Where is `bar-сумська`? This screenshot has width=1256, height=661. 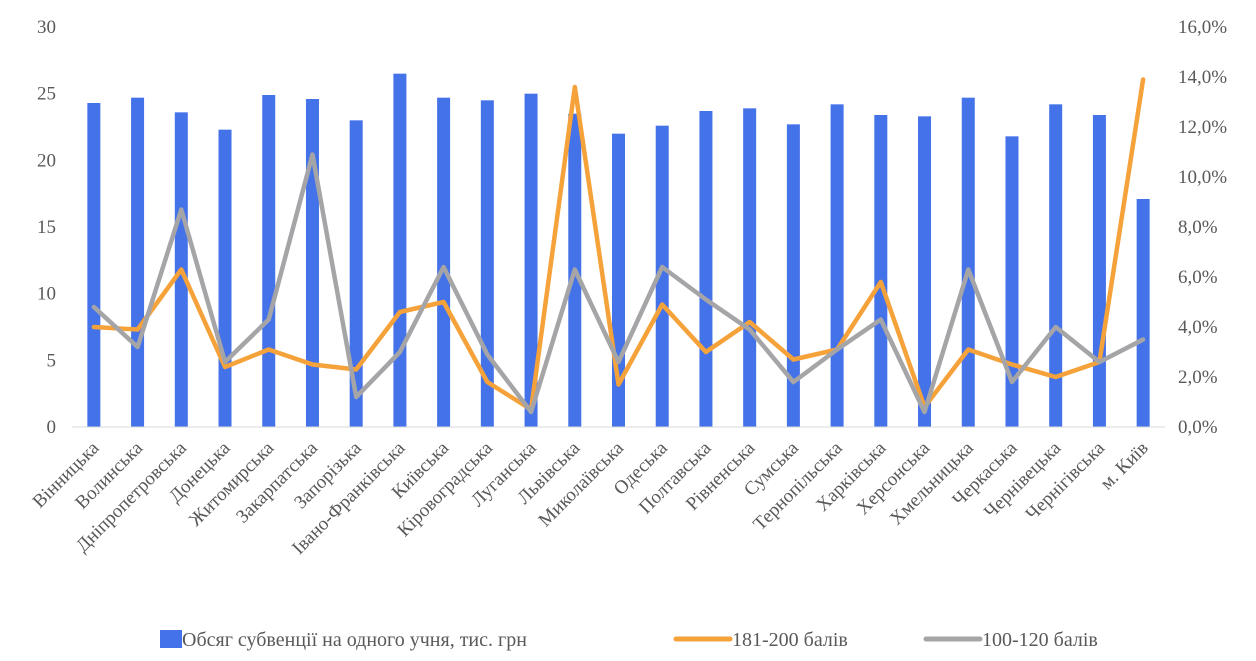 bar-сумська is located at coordinates (793, 275).